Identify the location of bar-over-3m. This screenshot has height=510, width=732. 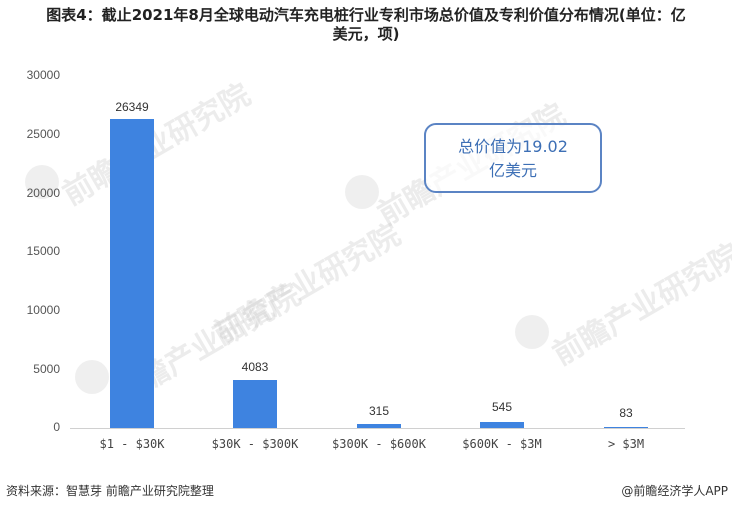
(626, 427).